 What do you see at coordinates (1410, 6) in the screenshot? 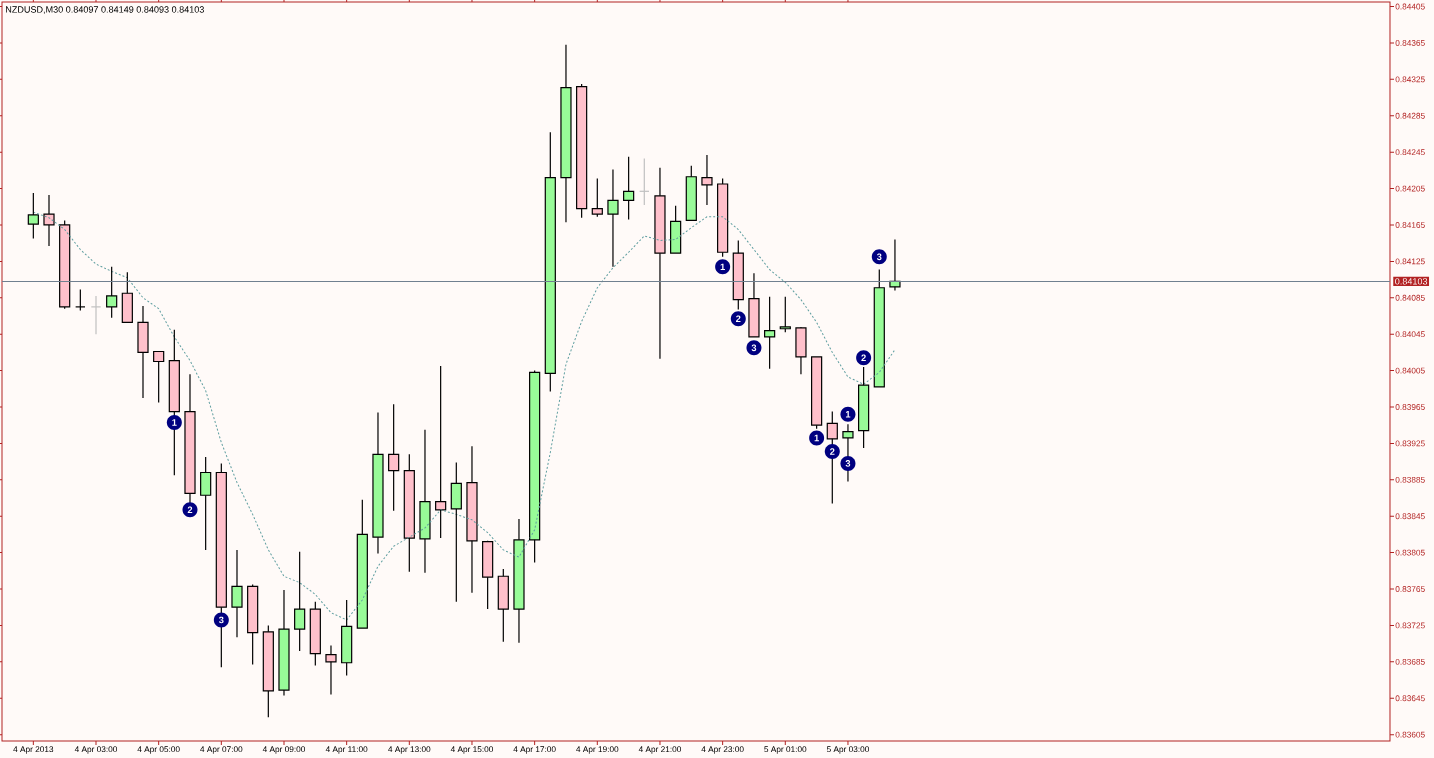
I see `y-tick-label: 0.84405` at bounding box center [1410, 6].